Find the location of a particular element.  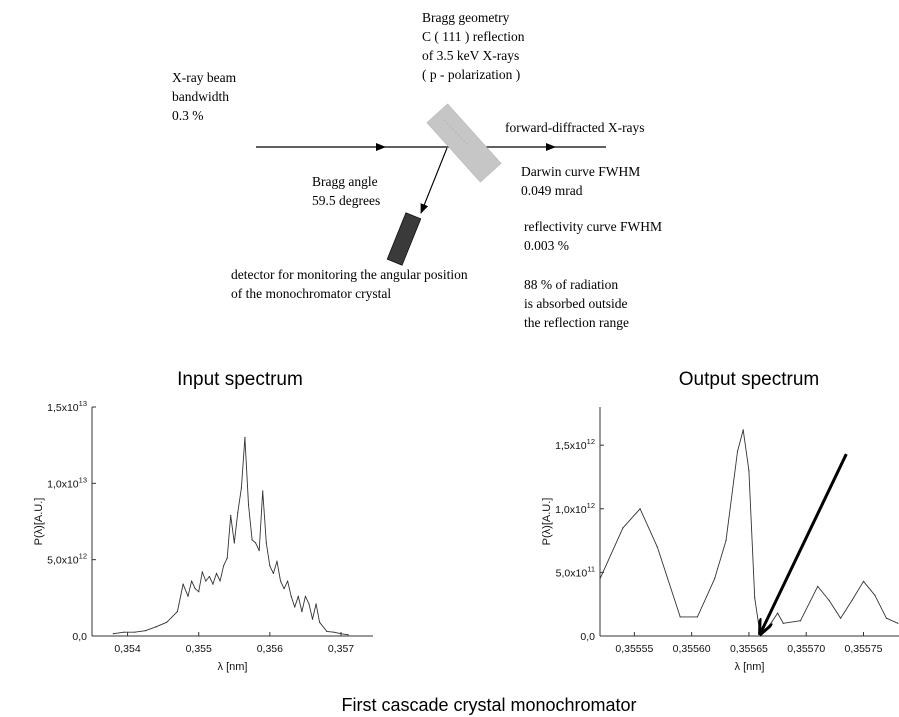

x-tick-label: 0,35565 is located at coordinates (749, 649).